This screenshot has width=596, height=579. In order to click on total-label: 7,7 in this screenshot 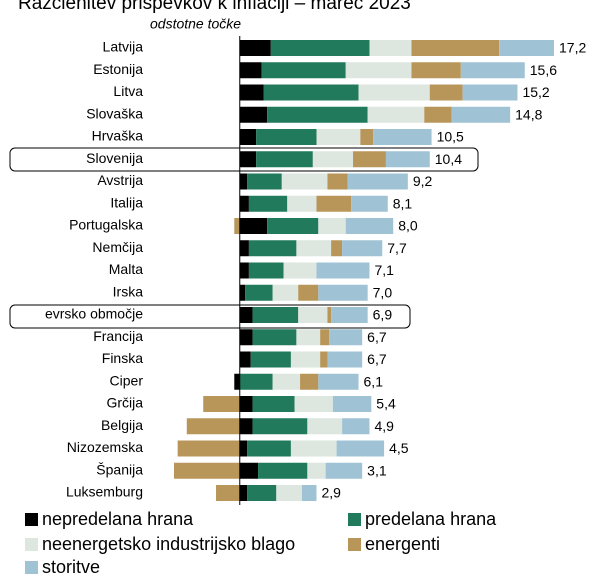, I will do `click(397, 248)`.